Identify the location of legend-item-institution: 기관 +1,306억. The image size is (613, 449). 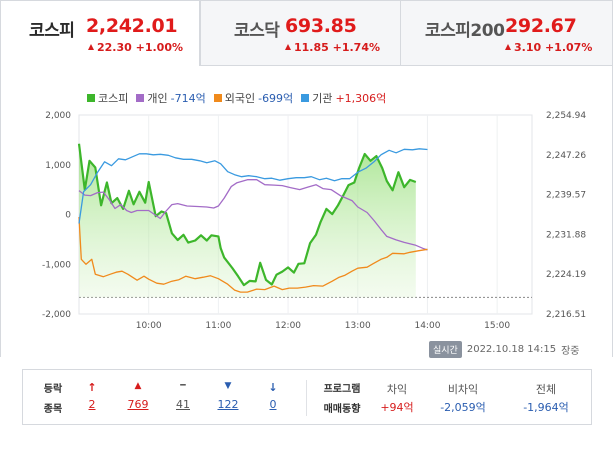
(343, 98).